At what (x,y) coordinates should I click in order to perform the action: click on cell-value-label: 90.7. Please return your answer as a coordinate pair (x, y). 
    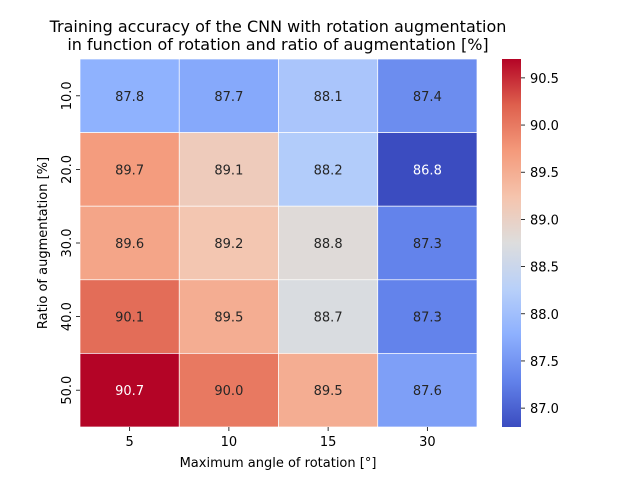
    Looking at the image, I should click on (129, 391).